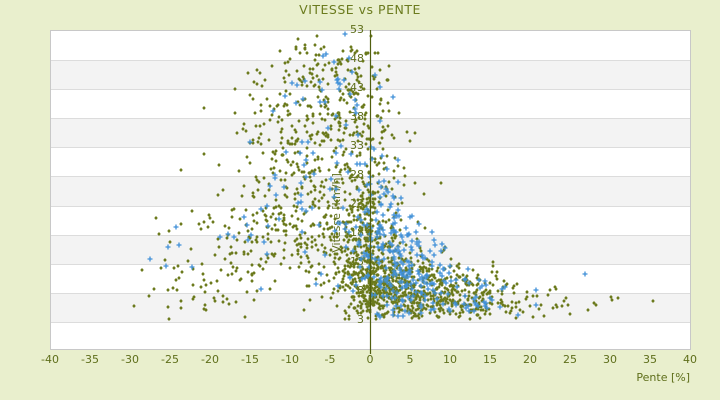  What do you see at coordinates (357, 87) in the screenshot?
I see `y-axis-tick-label: 43` at bounding box center [357, 87].